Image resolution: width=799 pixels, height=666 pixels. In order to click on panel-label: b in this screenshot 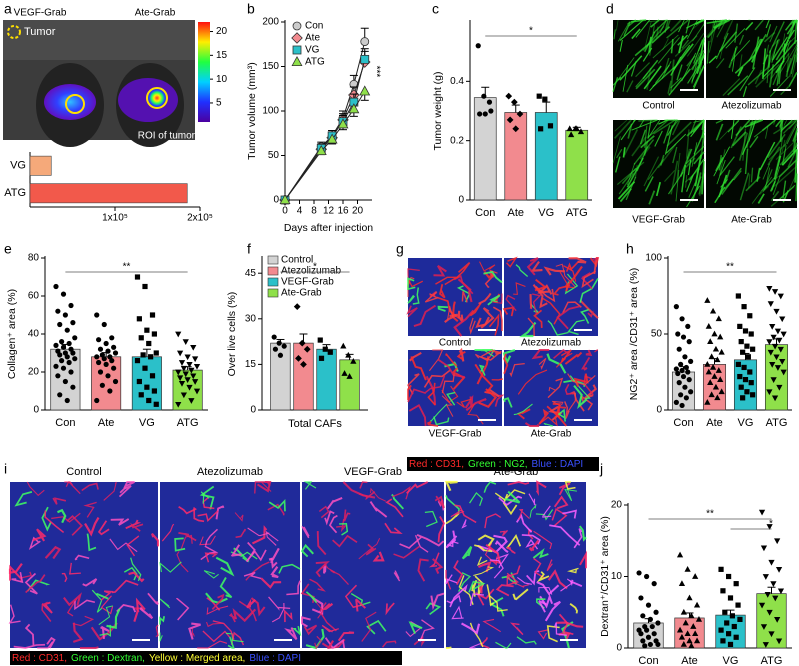, I will do `click(251, 9)`.